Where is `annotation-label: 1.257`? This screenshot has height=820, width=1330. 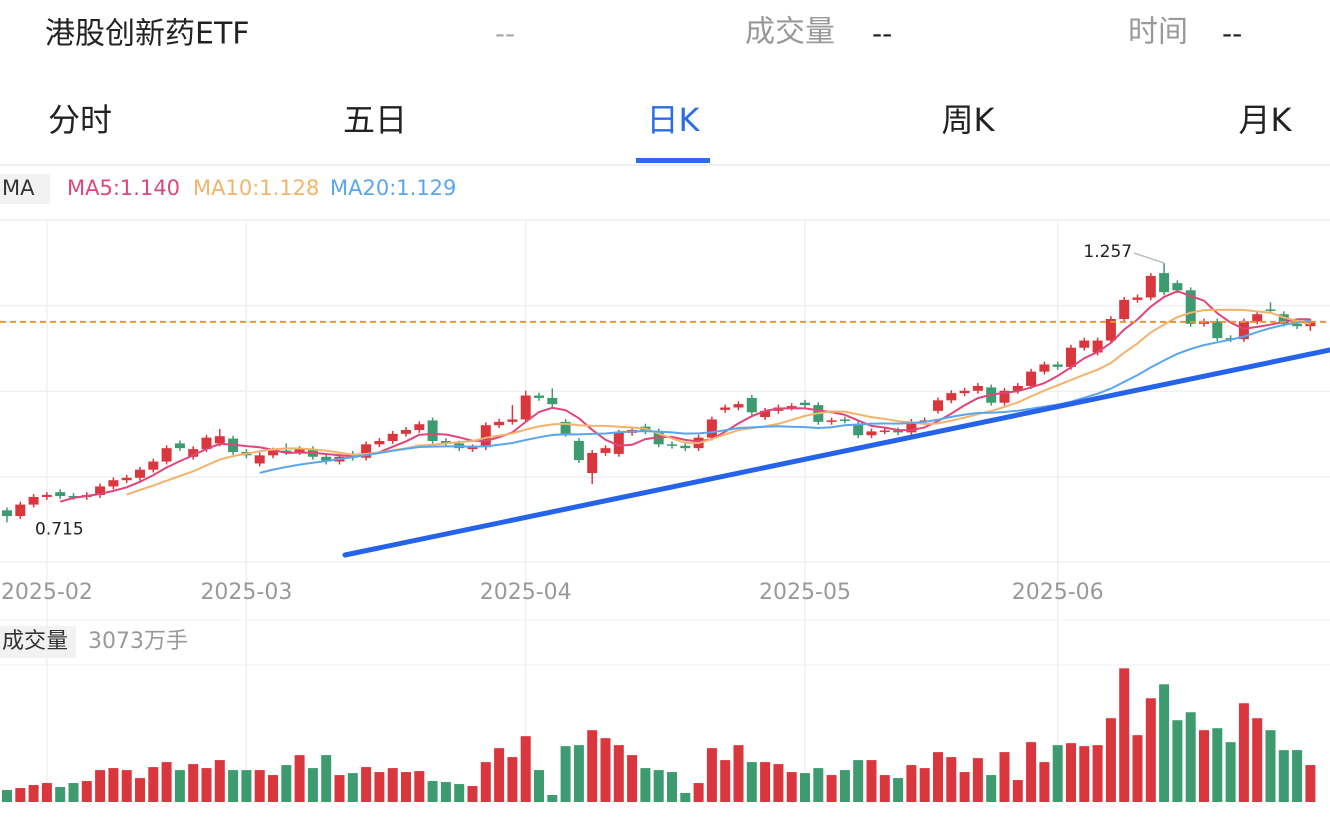
annotation-label: 1.257 is located at coordinates (1107, 252).